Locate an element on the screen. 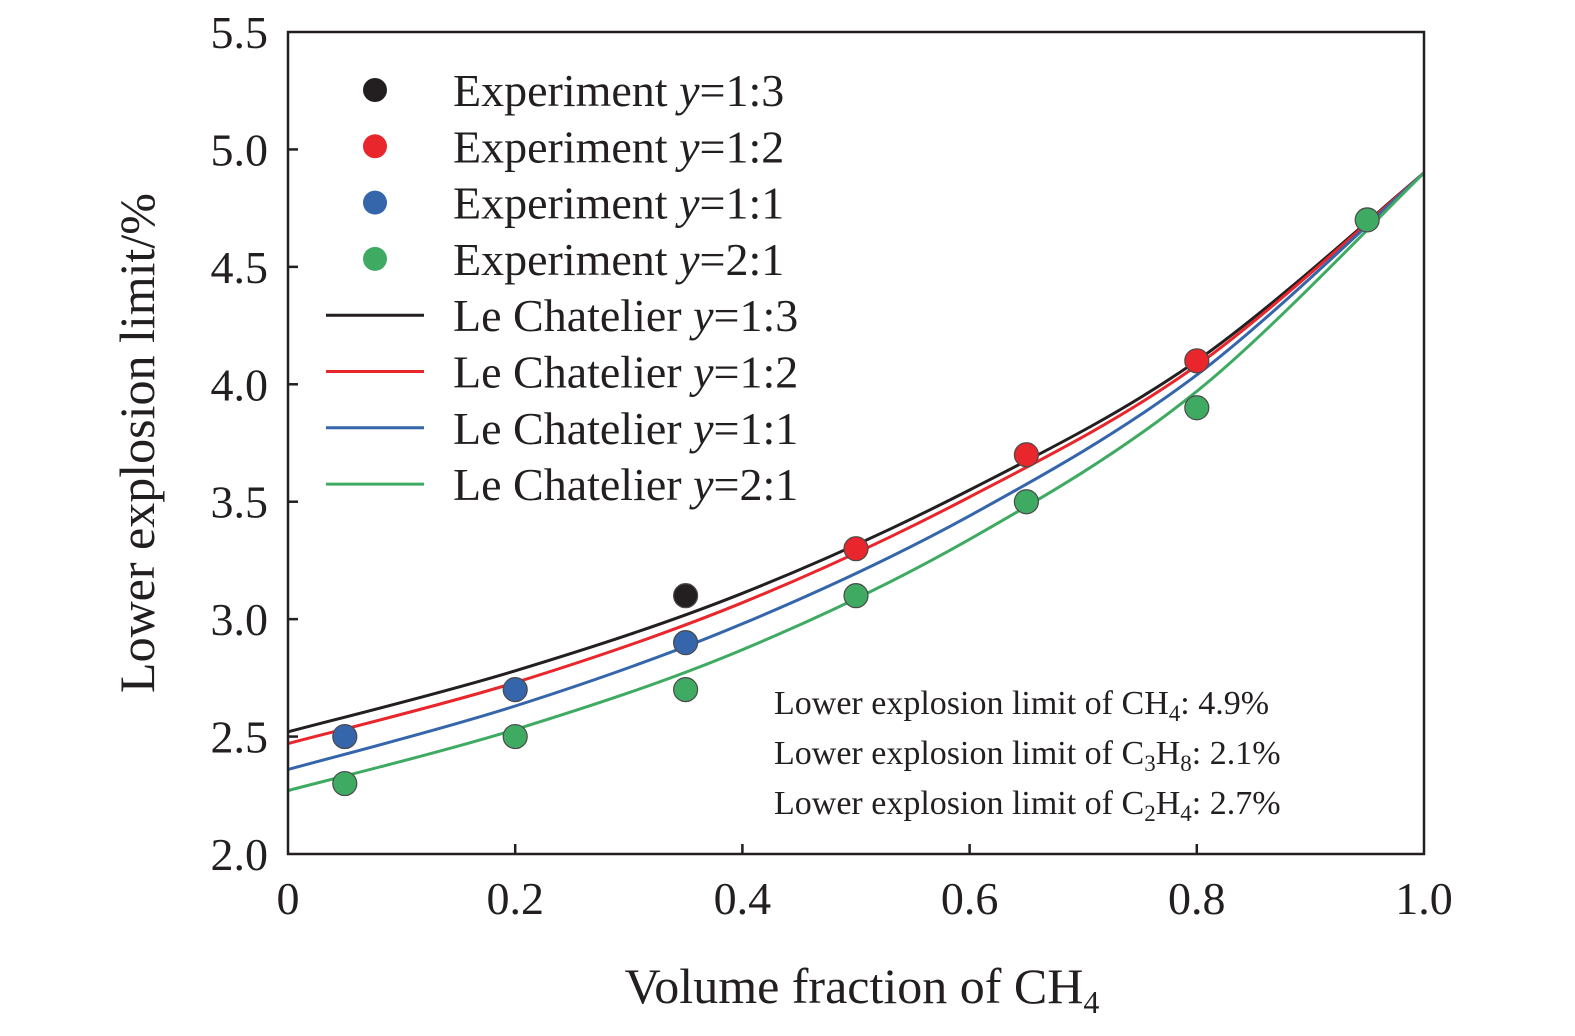 The height and width of the screenshot is (1036, 1575). legend-label: Experiment y=1:3 is located at coordinates (618, 90).